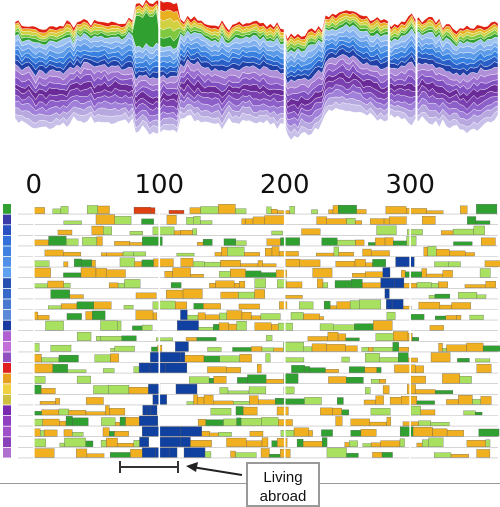 Image resolution: width=500 pixels, height=507 pixels. What do you see at coordinates (410, 483) in the screenshot?
I see `divider` at bounding box center [410, 483].